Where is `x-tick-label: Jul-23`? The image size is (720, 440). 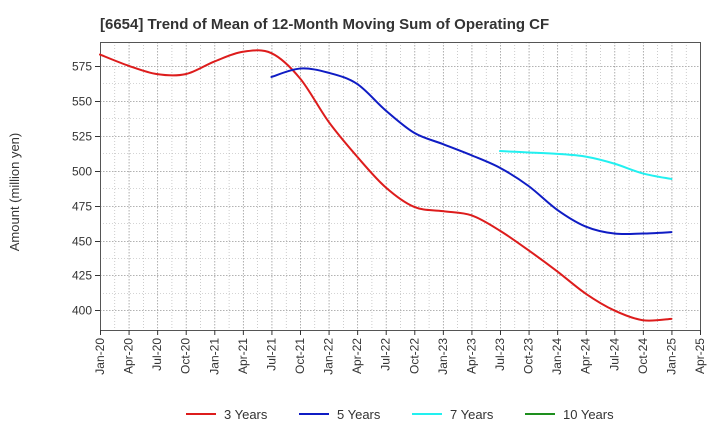 x-tick-label: Jul-23 is located at coordinates (500, 354).